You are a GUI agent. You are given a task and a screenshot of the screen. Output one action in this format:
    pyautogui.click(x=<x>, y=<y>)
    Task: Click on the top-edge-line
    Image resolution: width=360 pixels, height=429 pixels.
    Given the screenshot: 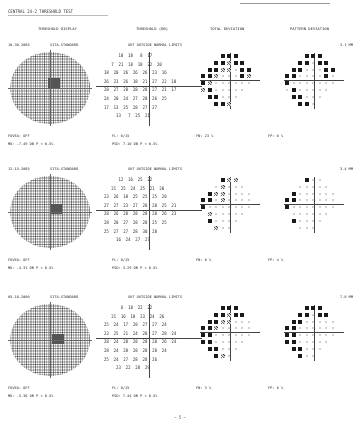 What is the action you would take?
    pyautogui.click(x=285, y=3)
    